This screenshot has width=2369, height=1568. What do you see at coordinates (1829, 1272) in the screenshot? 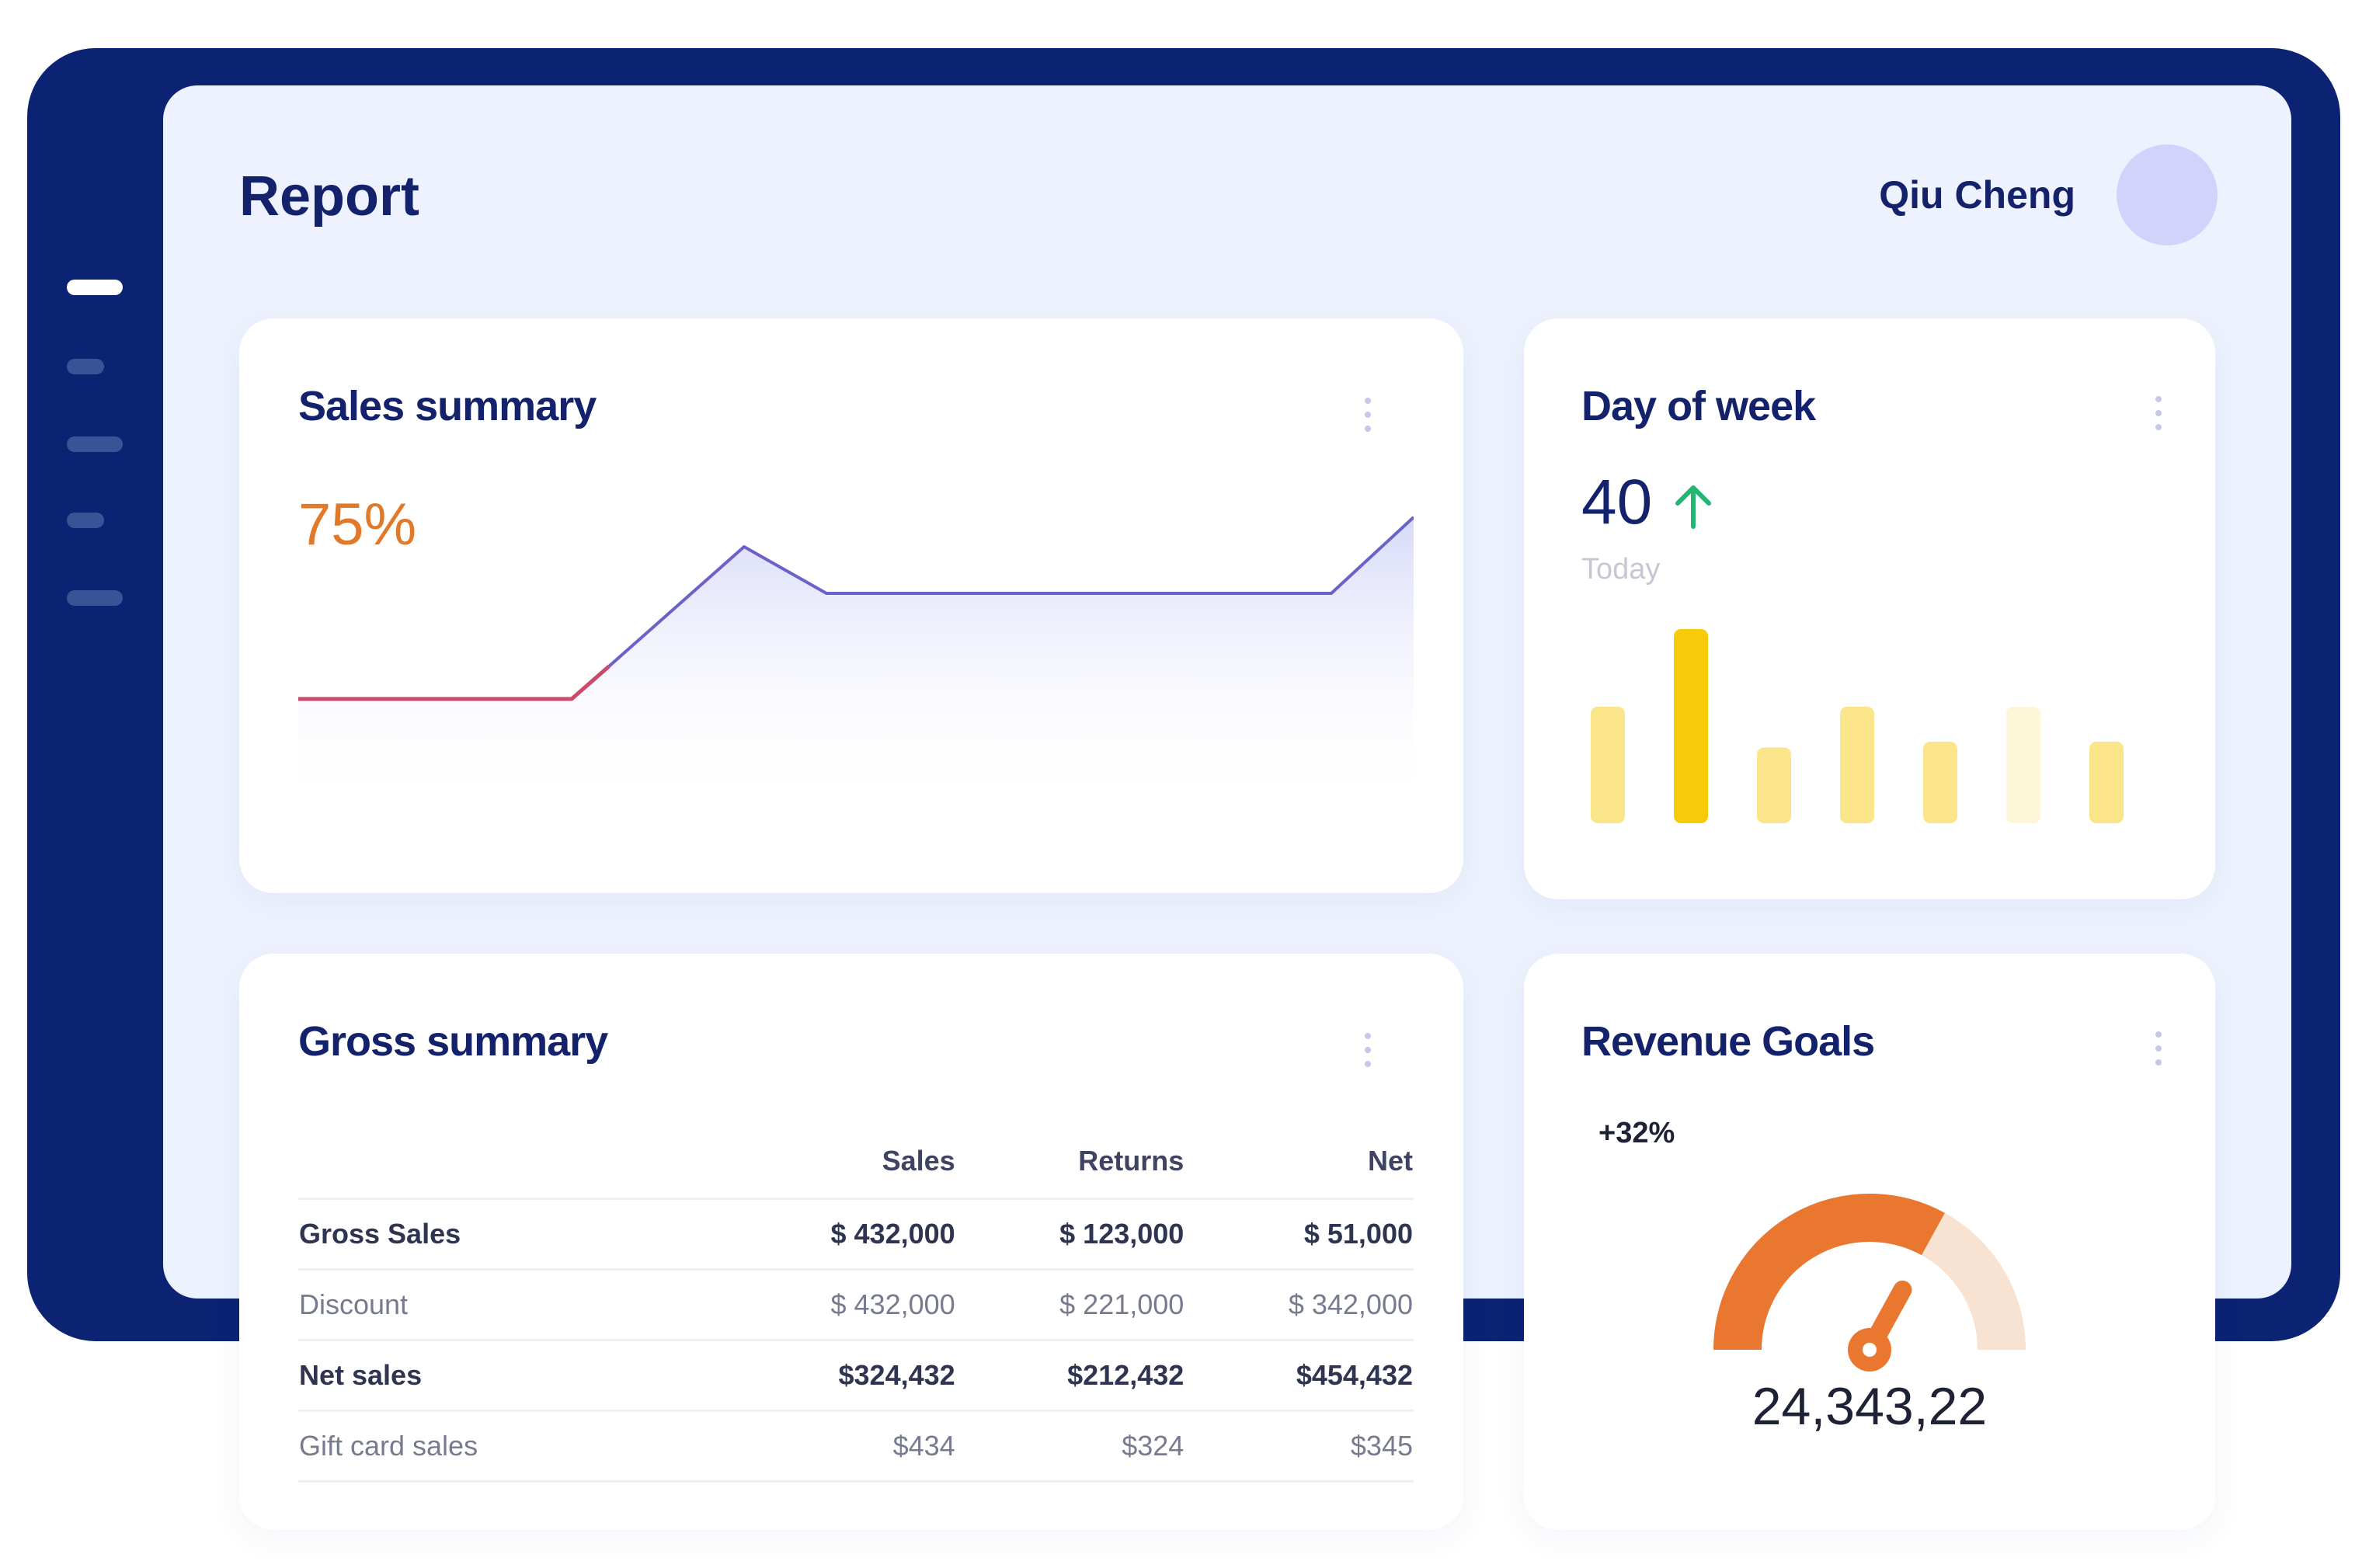
I see `gauge-fill` at bounding box center [1829, 1272].